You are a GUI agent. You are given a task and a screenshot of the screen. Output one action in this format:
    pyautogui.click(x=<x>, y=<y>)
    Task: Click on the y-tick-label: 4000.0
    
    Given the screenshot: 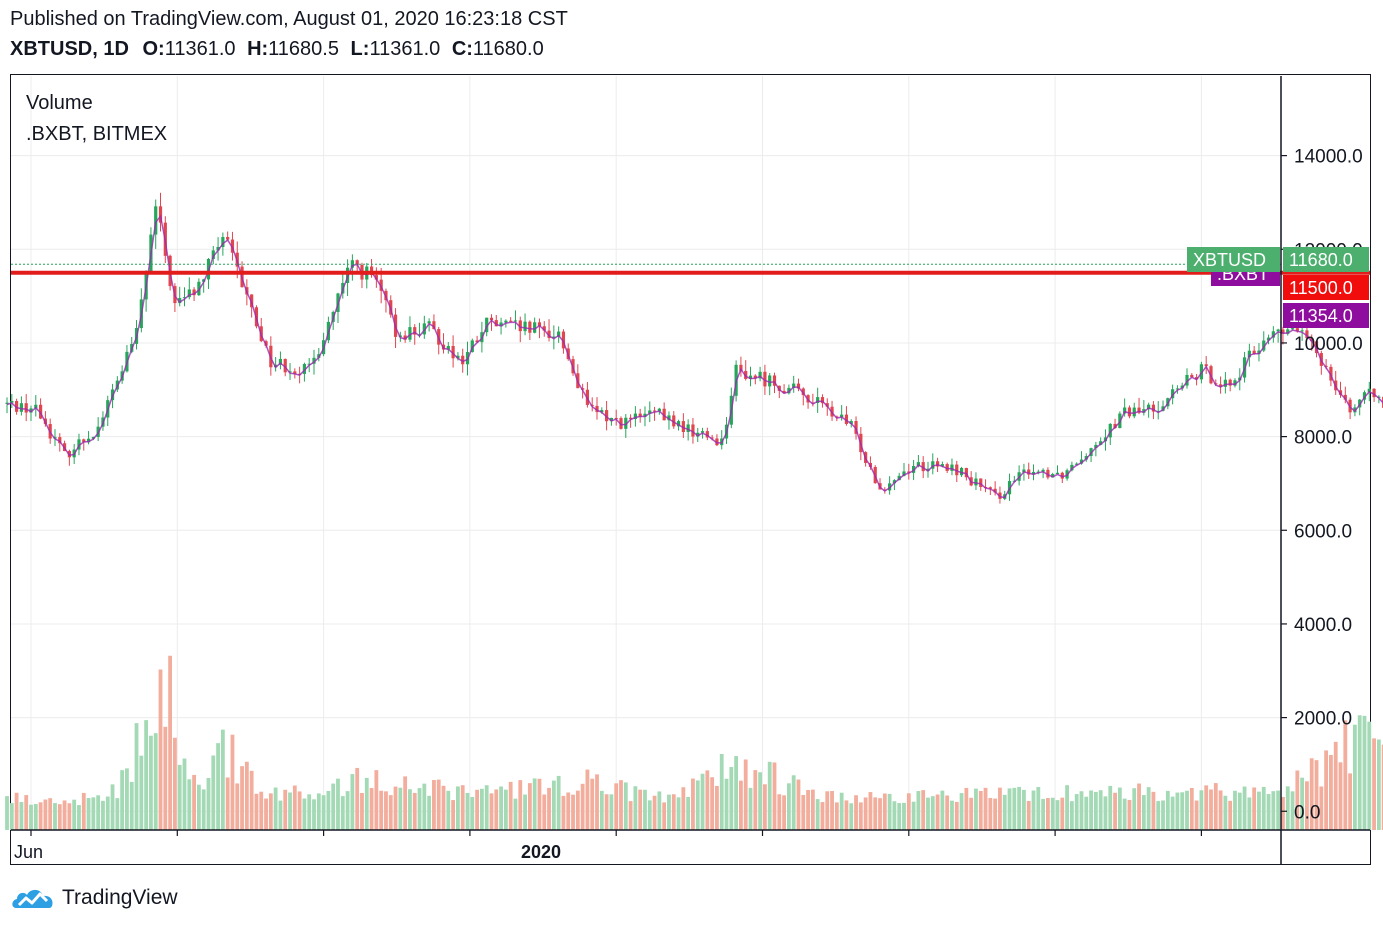 What is the action you would take?
    pyautogui.click(x=1323, y=625)
    